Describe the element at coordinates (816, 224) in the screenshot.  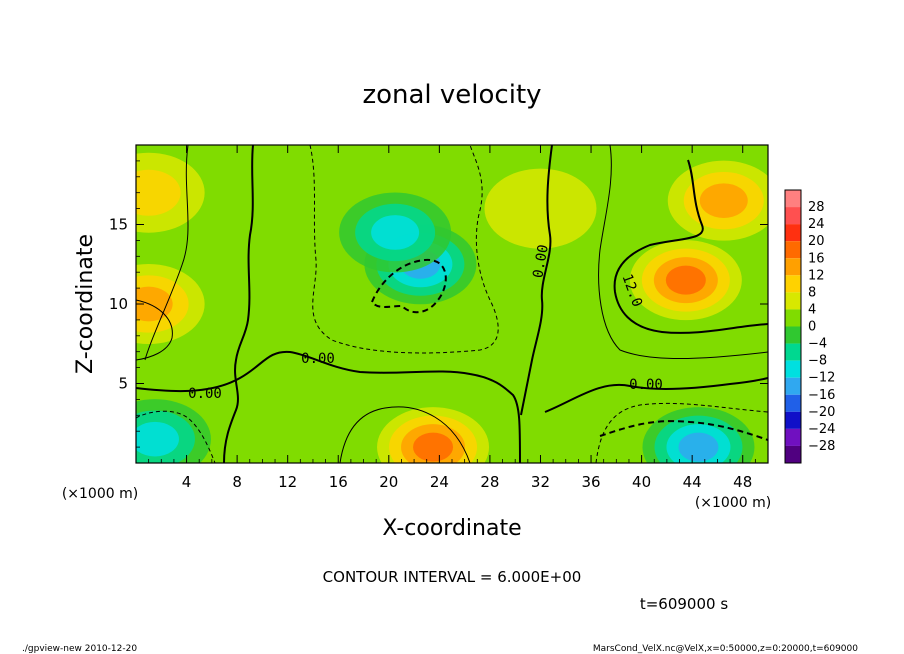
I see `colorbar-label: 24` at that location.